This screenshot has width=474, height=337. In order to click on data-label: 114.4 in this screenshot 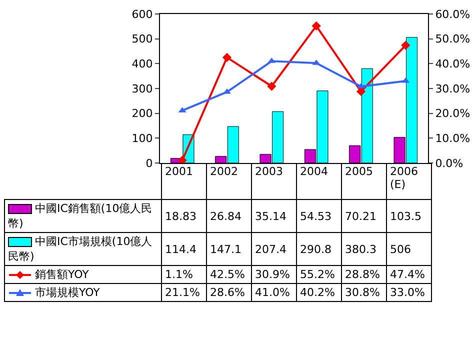, I will do `click(184, 249)`.